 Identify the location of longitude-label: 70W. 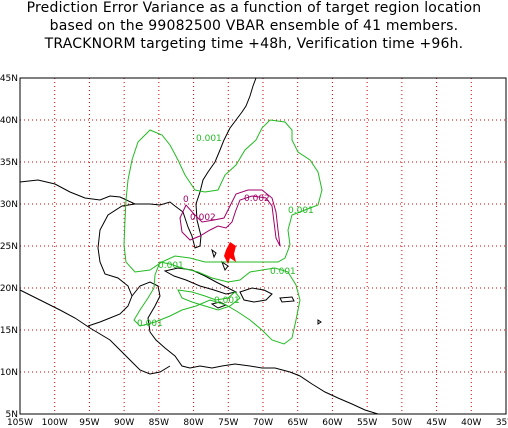
(263, 423).